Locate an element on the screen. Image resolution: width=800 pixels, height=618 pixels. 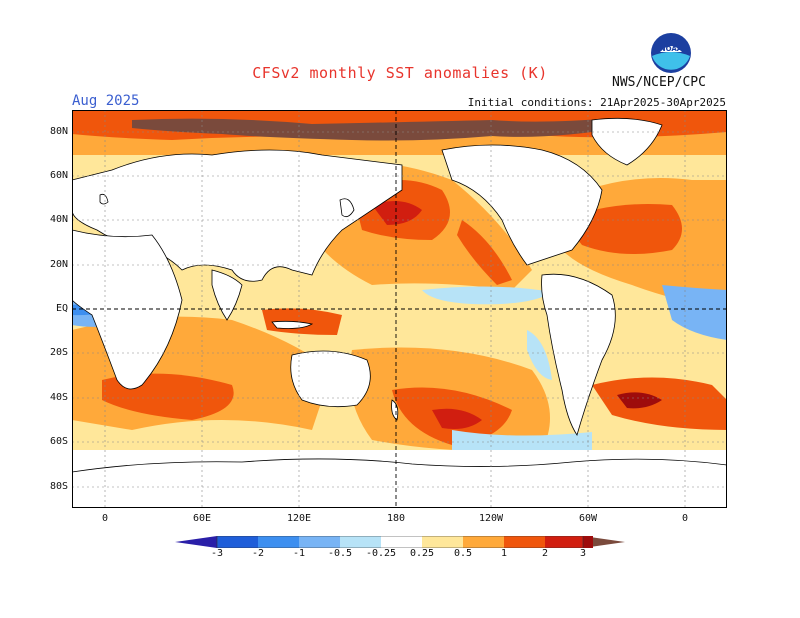
legend-tick-neg1: -1 is located at coordinates (299, 553).